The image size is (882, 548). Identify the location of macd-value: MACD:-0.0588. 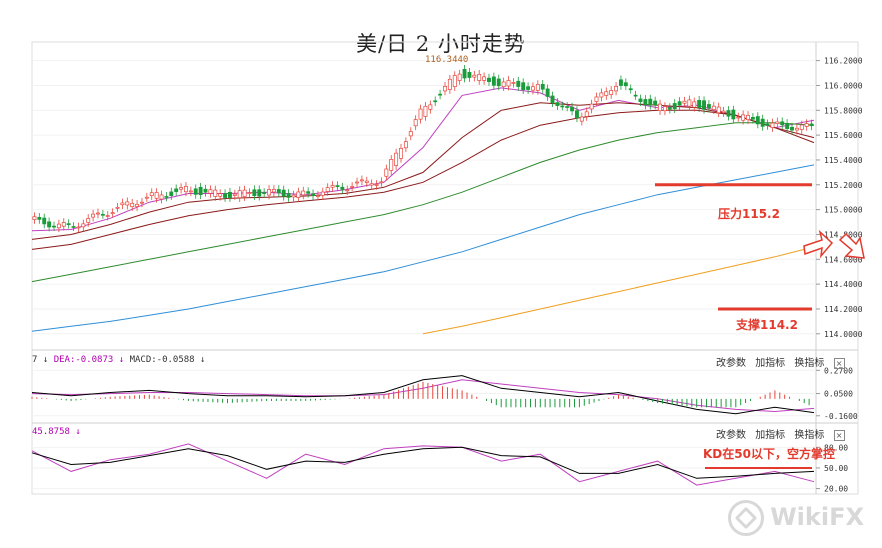
(162, 360).